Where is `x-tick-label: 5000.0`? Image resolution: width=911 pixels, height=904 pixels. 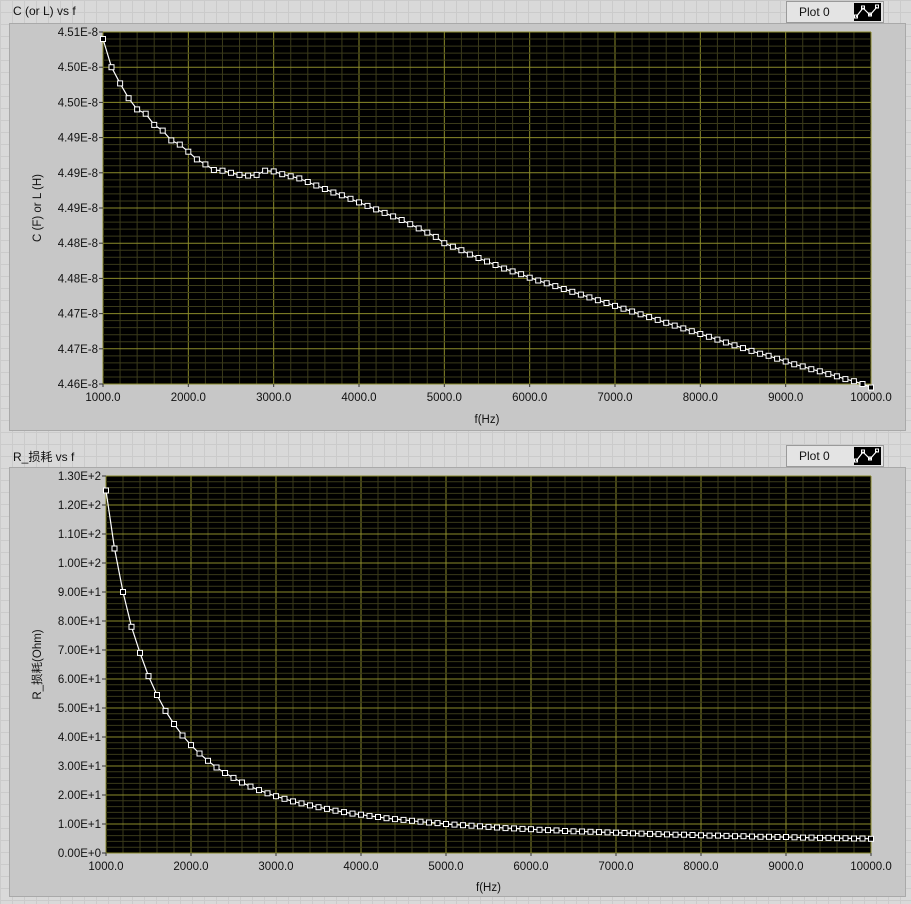 x-tick-label: 5000.0 is located at coordinates (445, 867).